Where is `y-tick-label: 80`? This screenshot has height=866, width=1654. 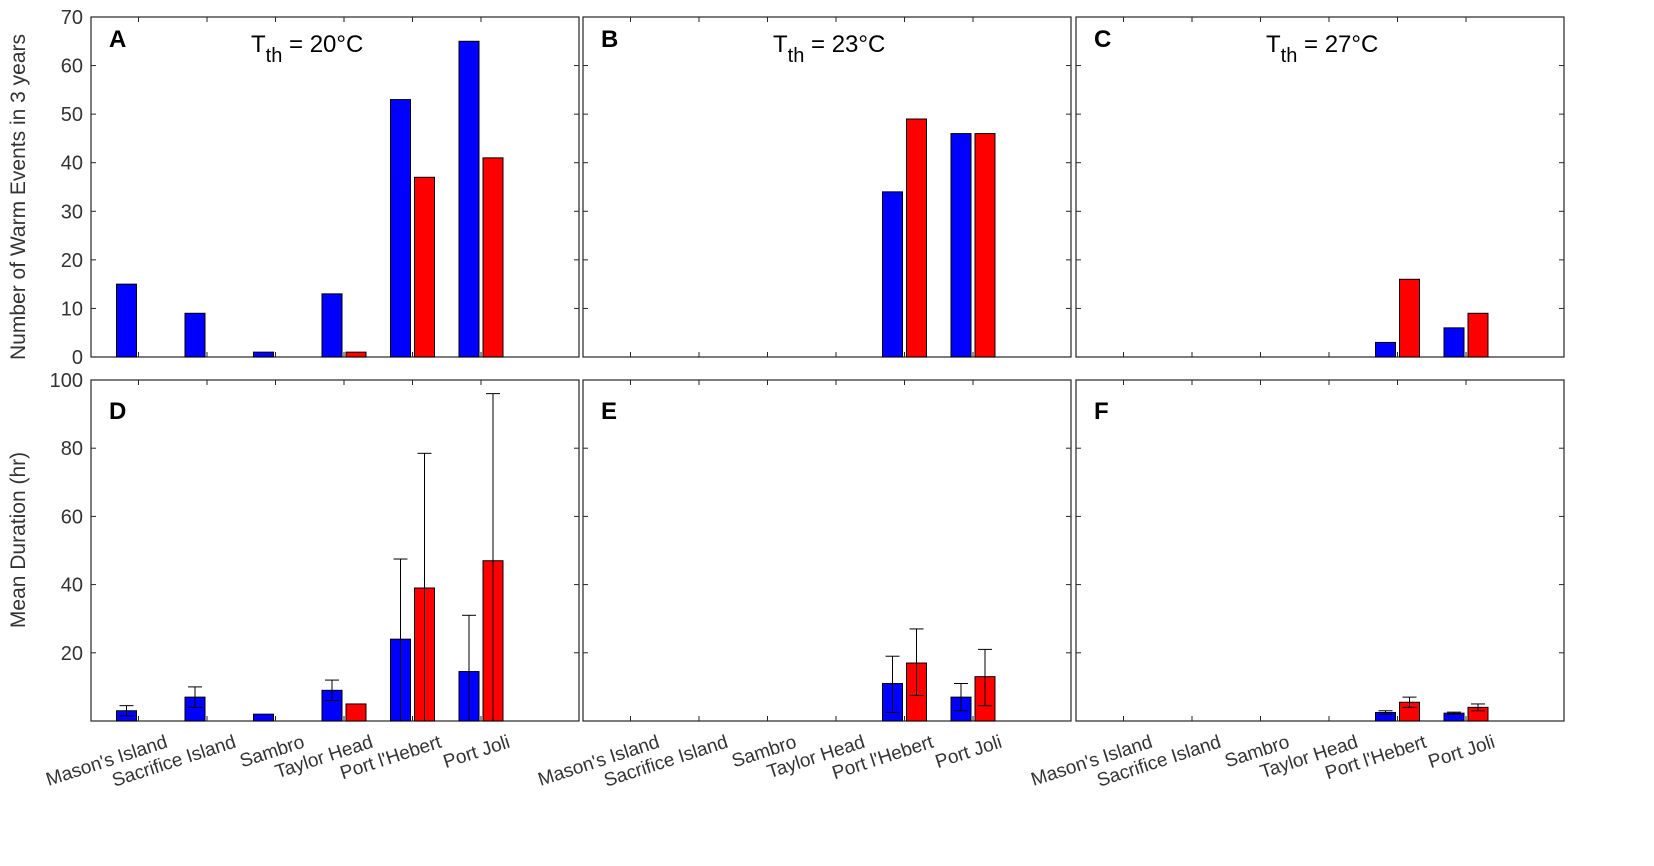 y-tick-label: 80 is located at coordinates (72, 449).